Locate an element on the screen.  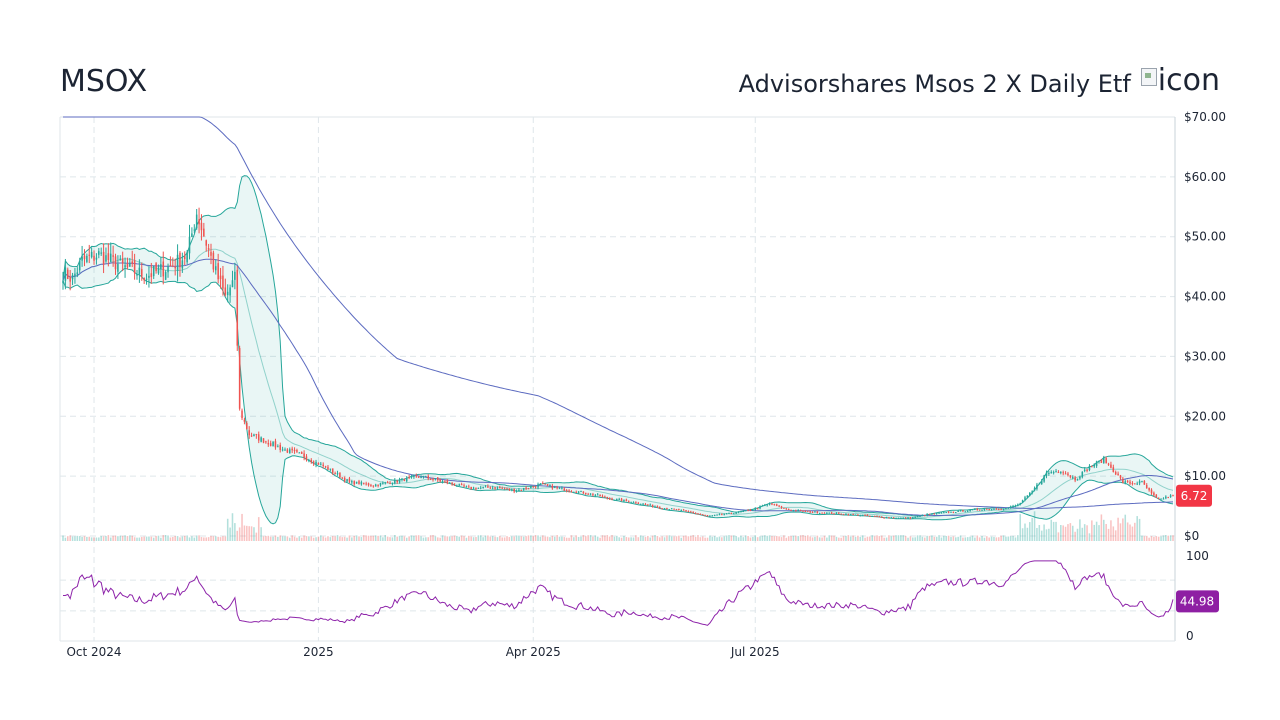
volume-bars is located at coordinates (618, 526).